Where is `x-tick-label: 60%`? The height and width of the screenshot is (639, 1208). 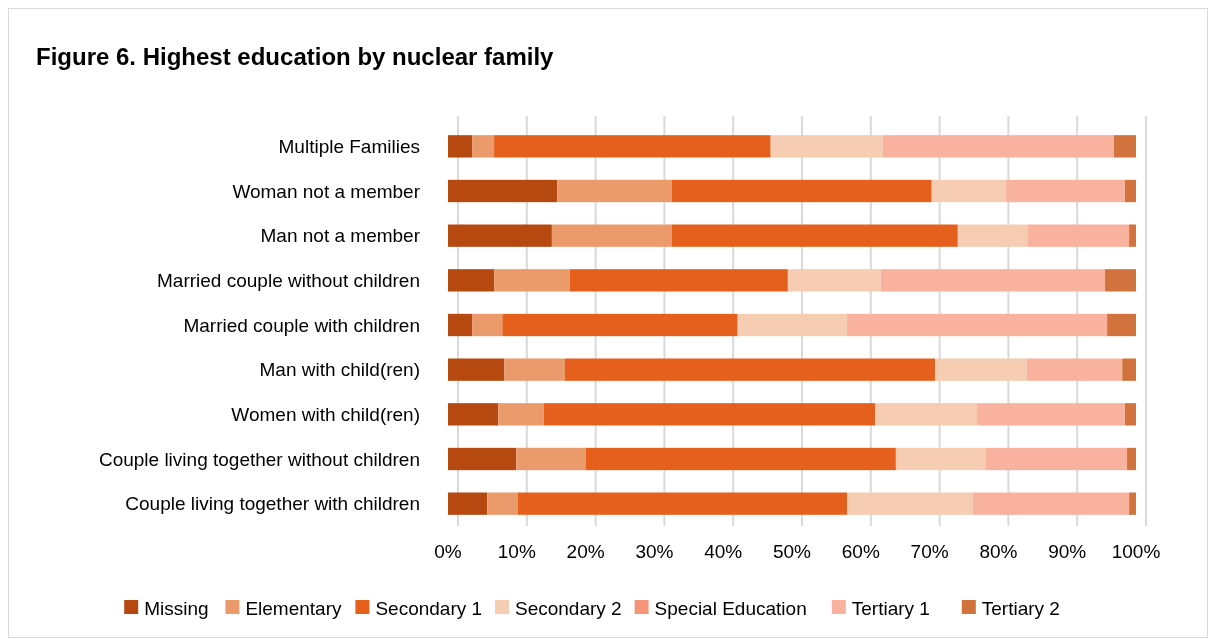
x-tick-label: 60% is located at coordinates (860, 551).